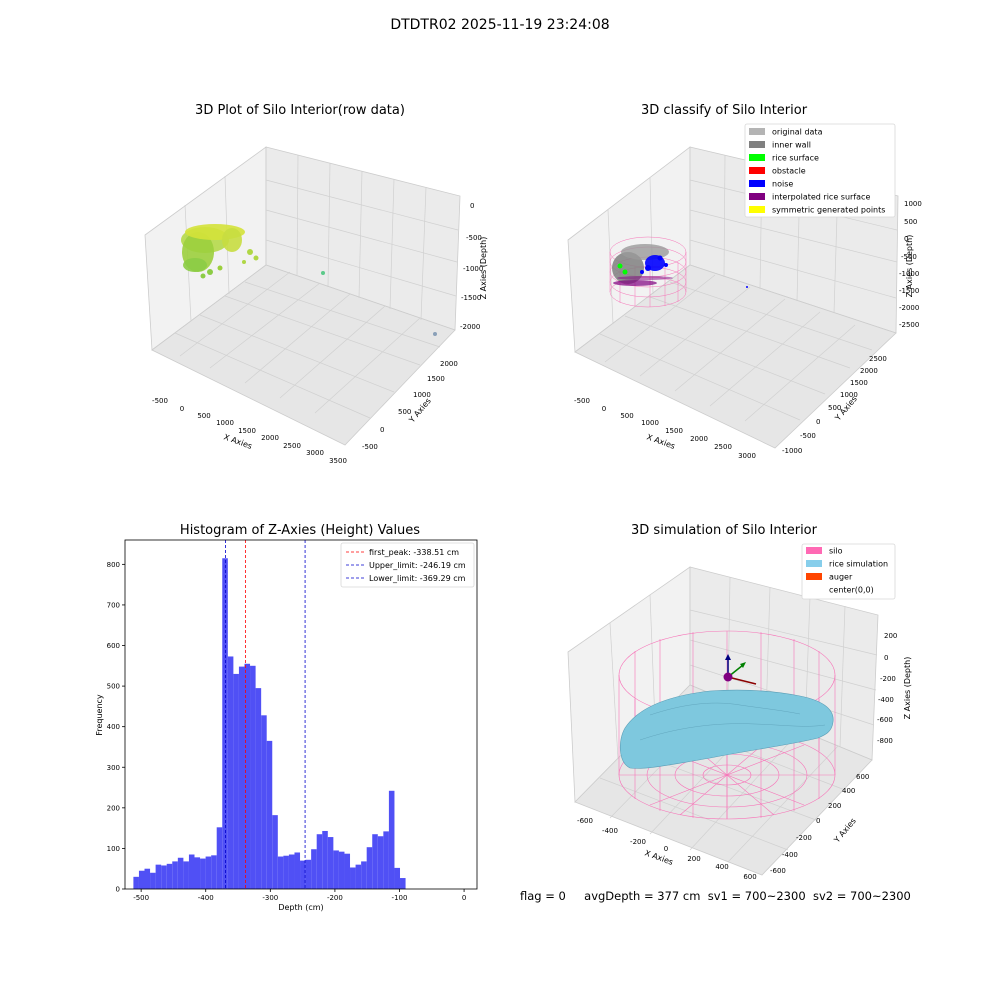  What do you see at coordinates (834, 405) in the screenshot?
I see `classify-y-ticks: -1000 -500 0 500 1000 1500 2000 2500` at bounding box center [834, 405].